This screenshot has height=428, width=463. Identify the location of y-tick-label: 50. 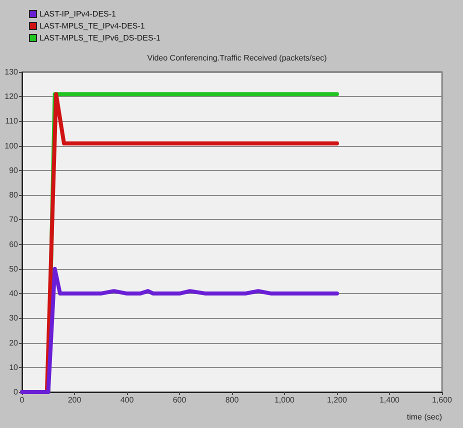
(14, 269).